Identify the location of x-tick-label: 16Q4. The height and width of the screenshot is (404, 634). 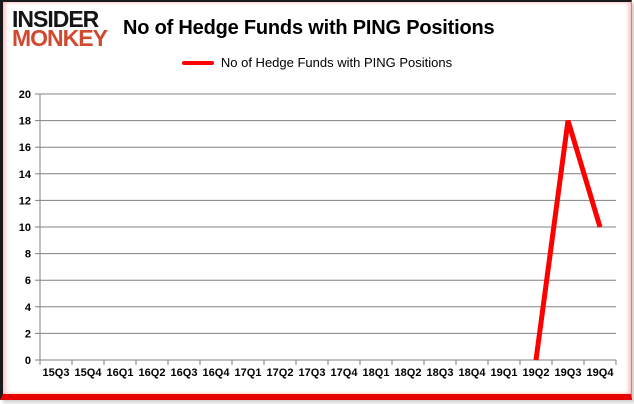
(217, 373).